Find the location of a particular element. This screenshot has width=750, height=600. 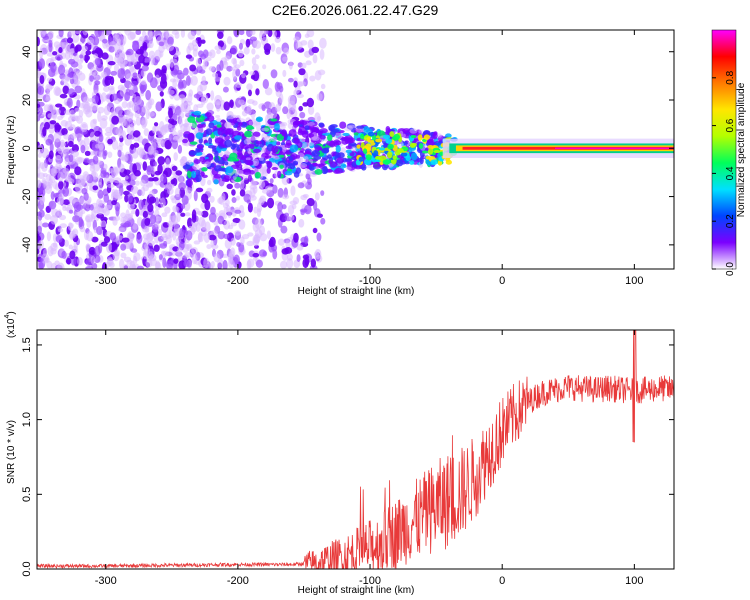

x-tick-label: 0 is located at coordinates (502, 281).